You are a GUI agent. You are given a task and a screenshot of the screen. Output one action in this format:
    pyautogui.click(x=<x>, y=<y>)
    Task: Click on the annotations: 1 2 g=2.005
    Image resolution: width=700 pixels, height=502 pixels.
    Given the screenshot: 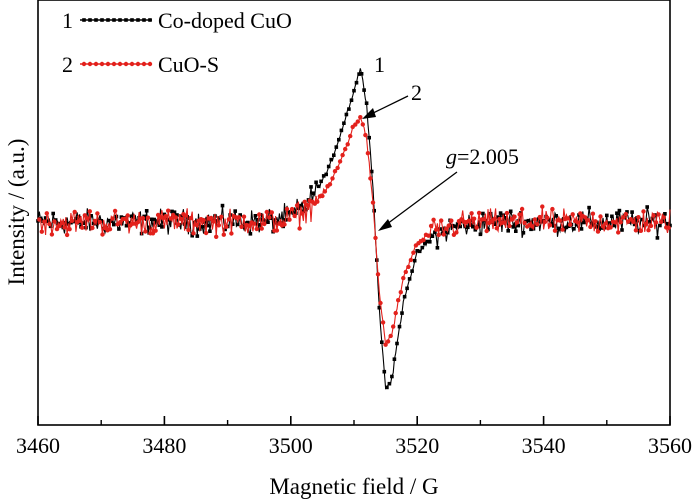 What is the action you would take?
    pyautogui.click(x=440, y=141)
    